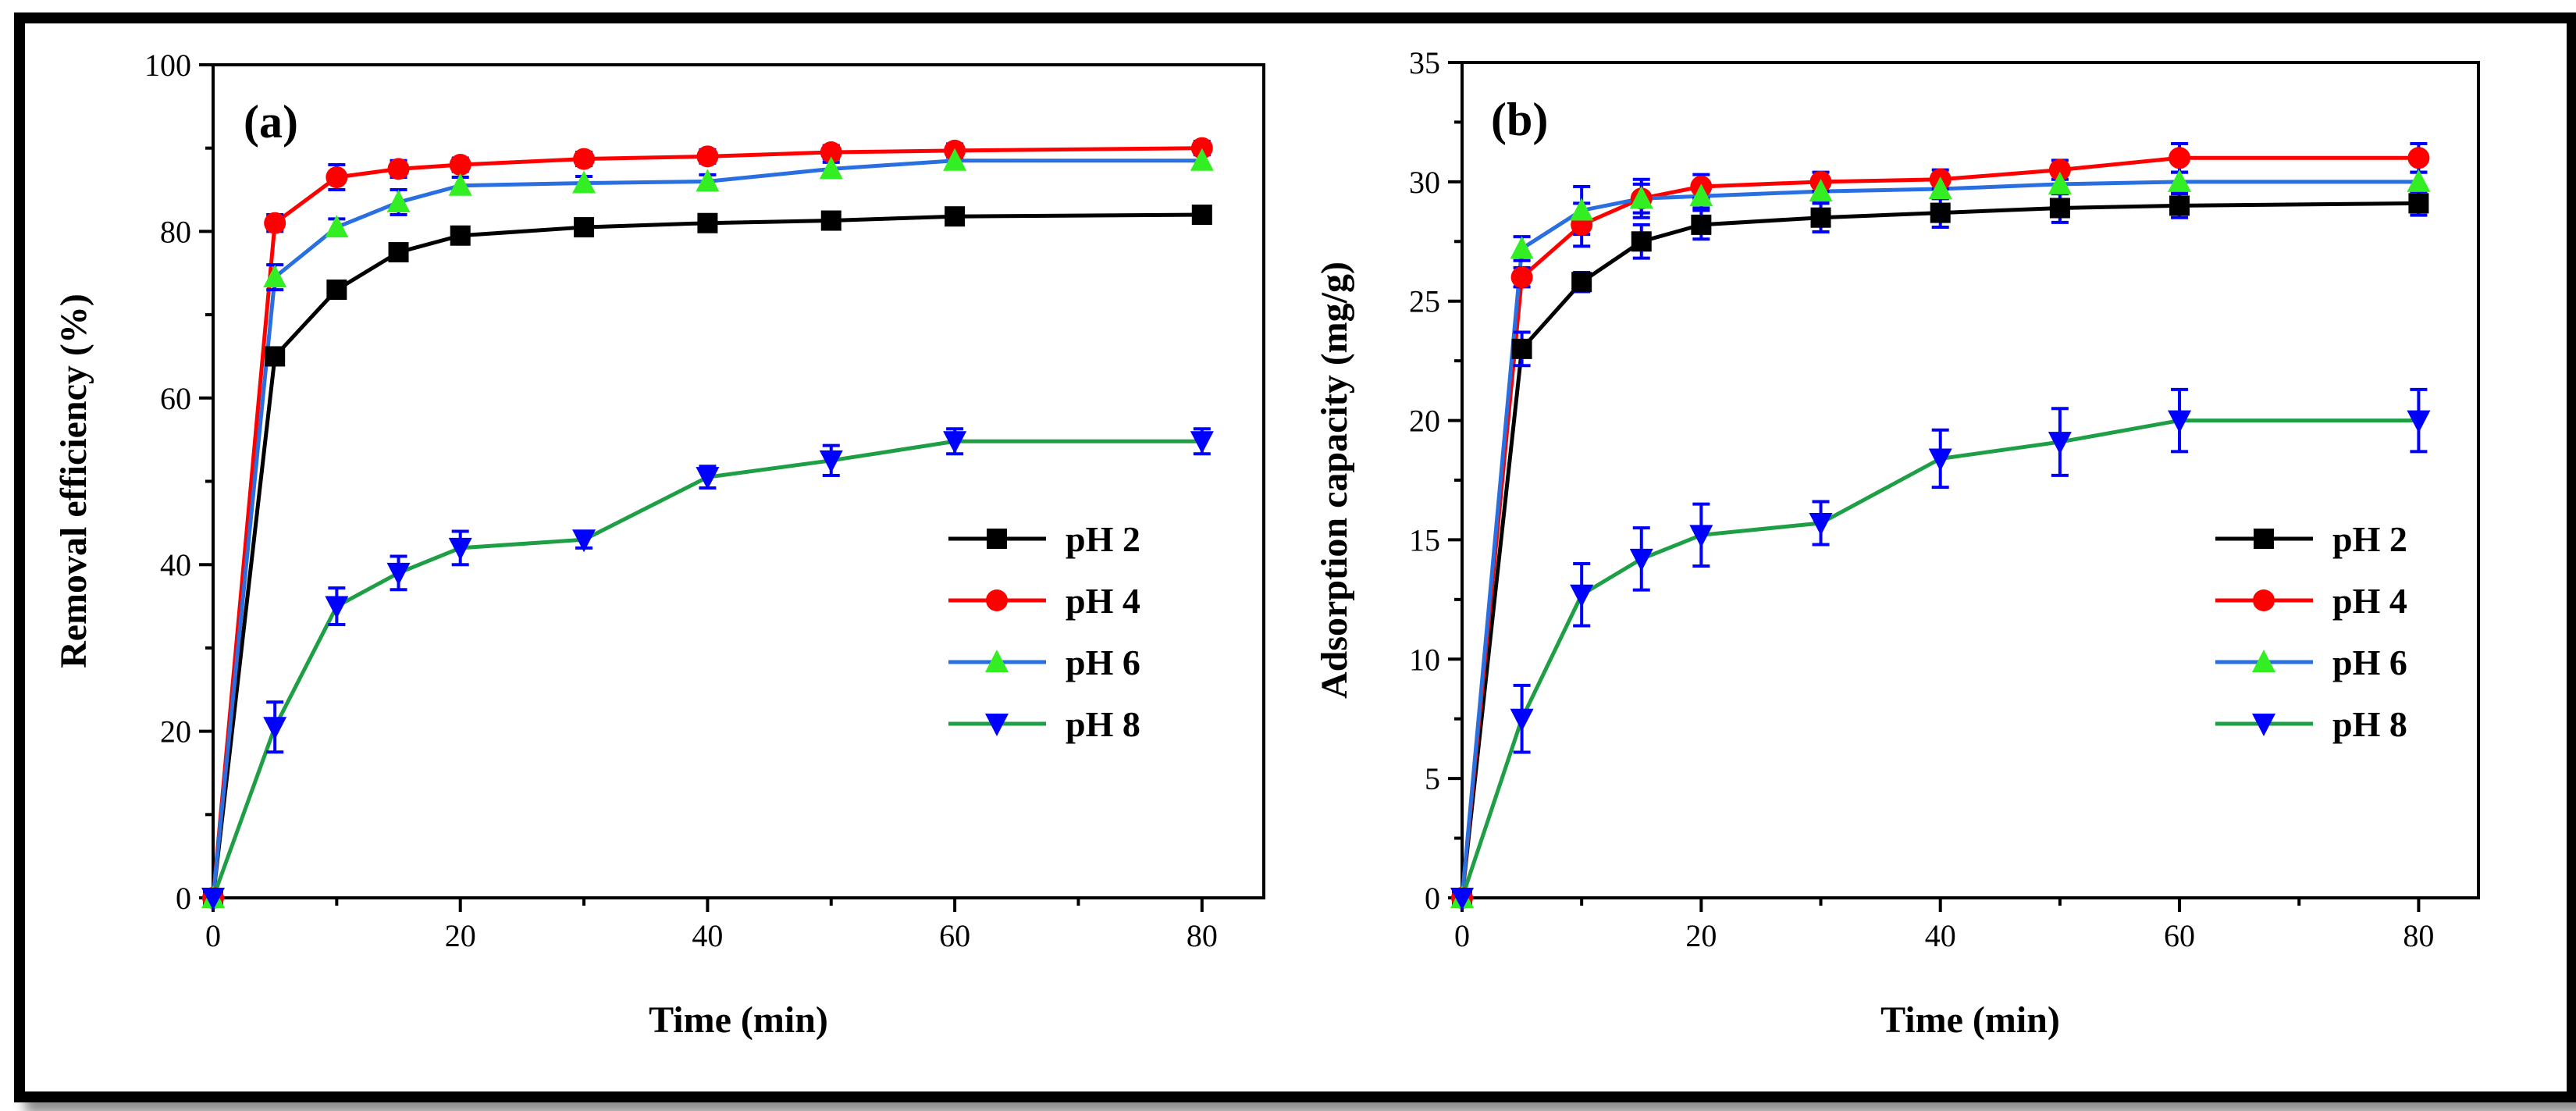  Describe the element at coordinates (1424, 62) in the screenshot. I see `y-tick-label-b: 35` at that location.